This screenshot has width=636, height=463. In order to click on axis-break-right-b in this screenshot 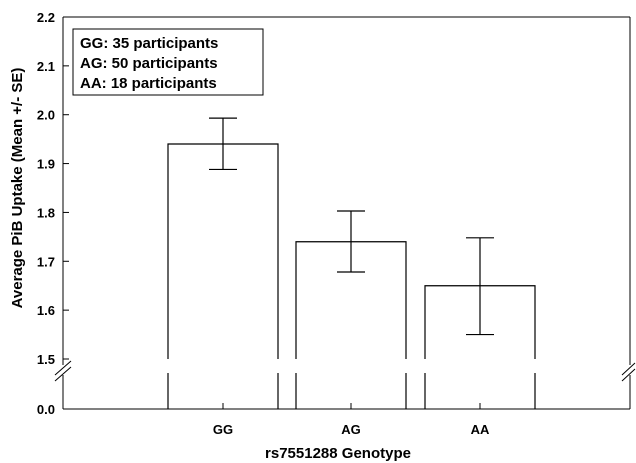, I will do `click(628, 375)`.